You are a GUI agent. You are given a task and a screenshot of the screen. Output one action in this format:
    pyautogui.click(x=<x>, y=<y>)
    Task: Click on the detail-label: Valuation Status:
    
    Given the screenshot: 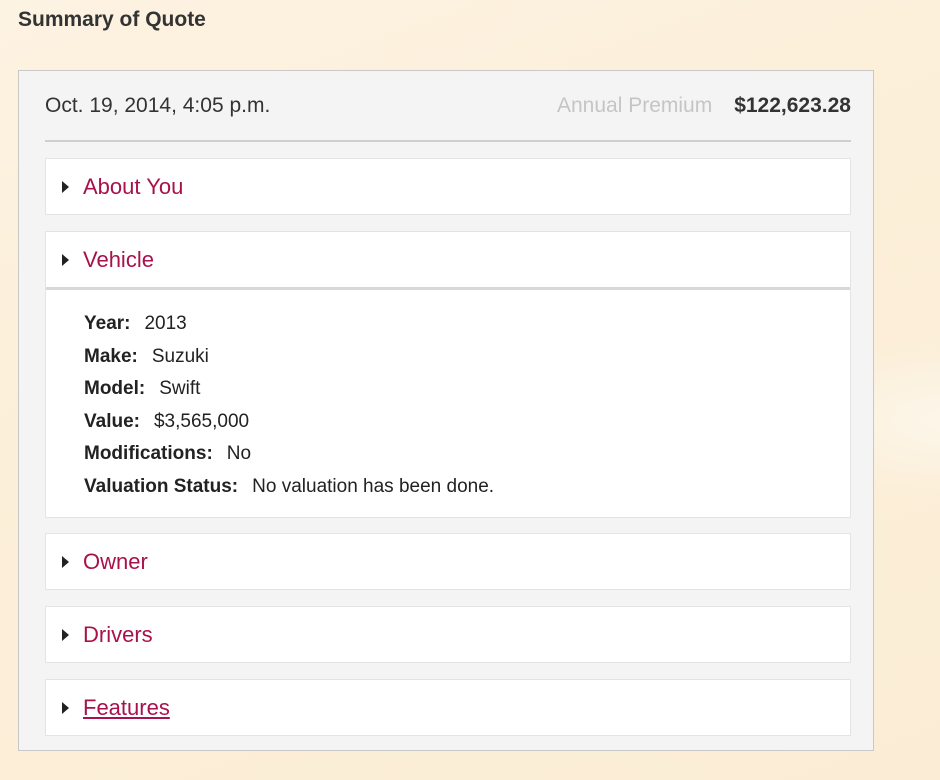 What is the action you would take?
    pyautogui.click(x=161, y=486)
    